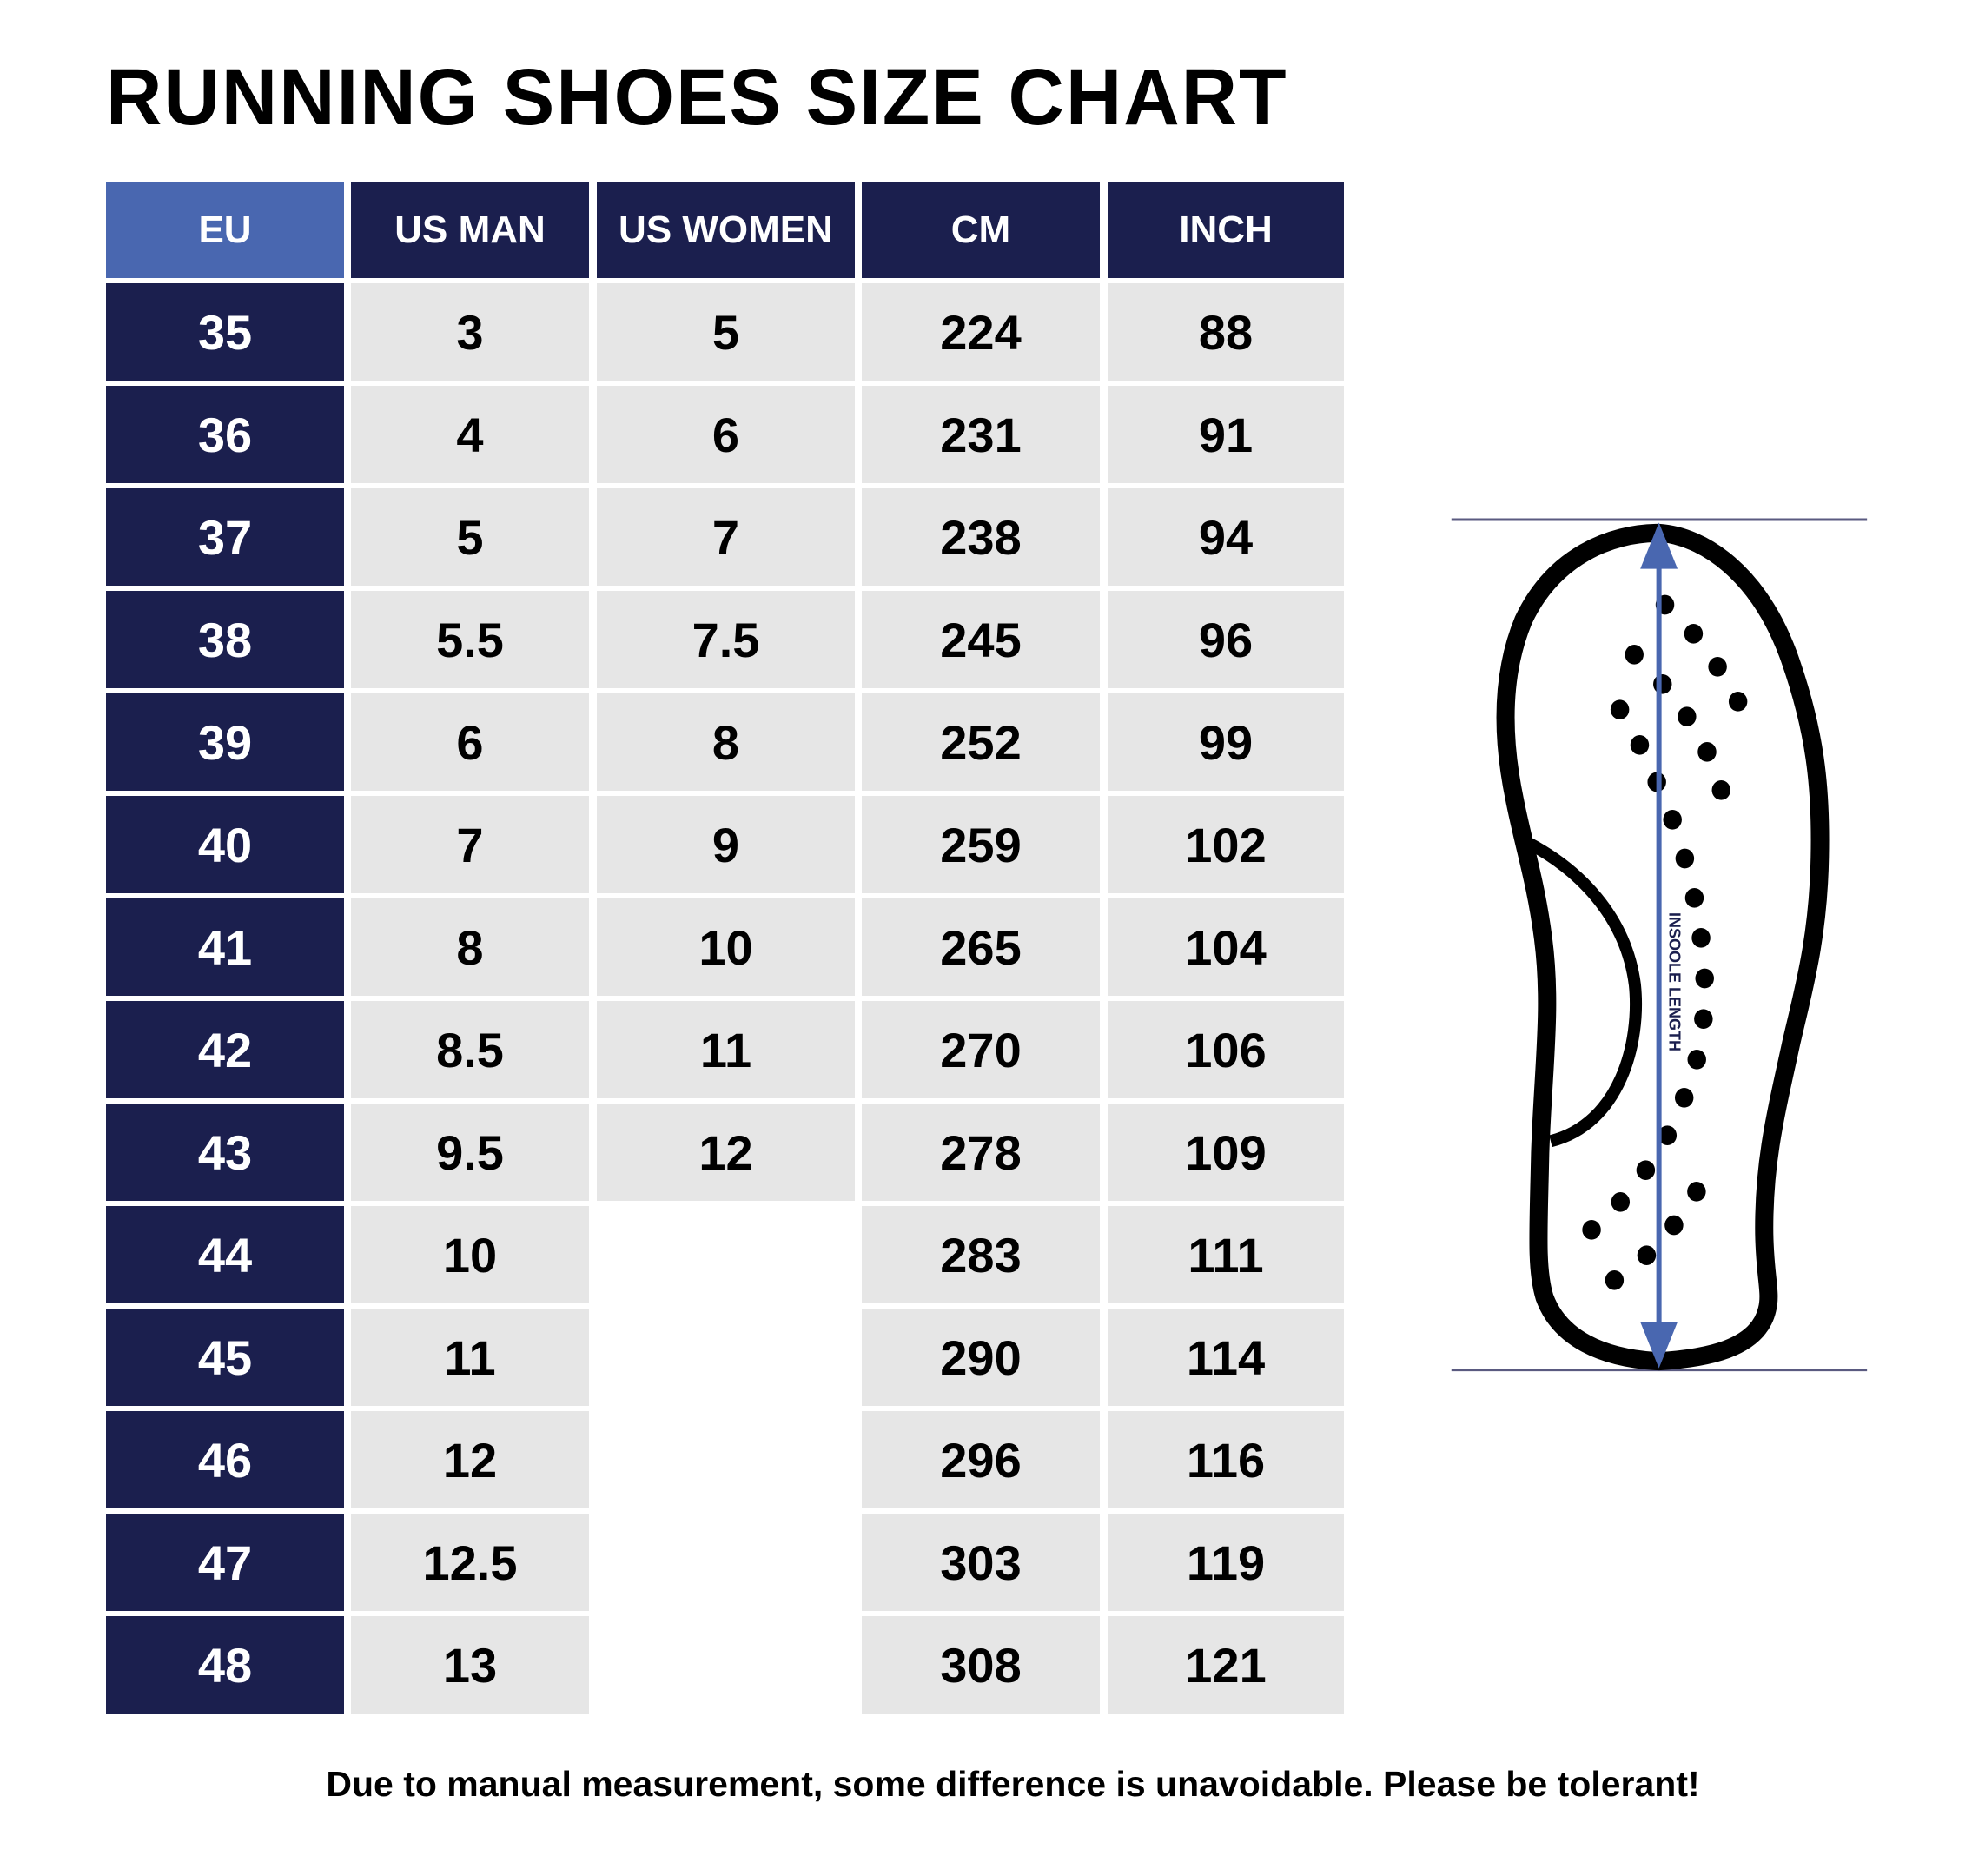  Describe the element at coordinates (1226, 1050) in the screenshot. I see `cell-inch: 106` at that location.